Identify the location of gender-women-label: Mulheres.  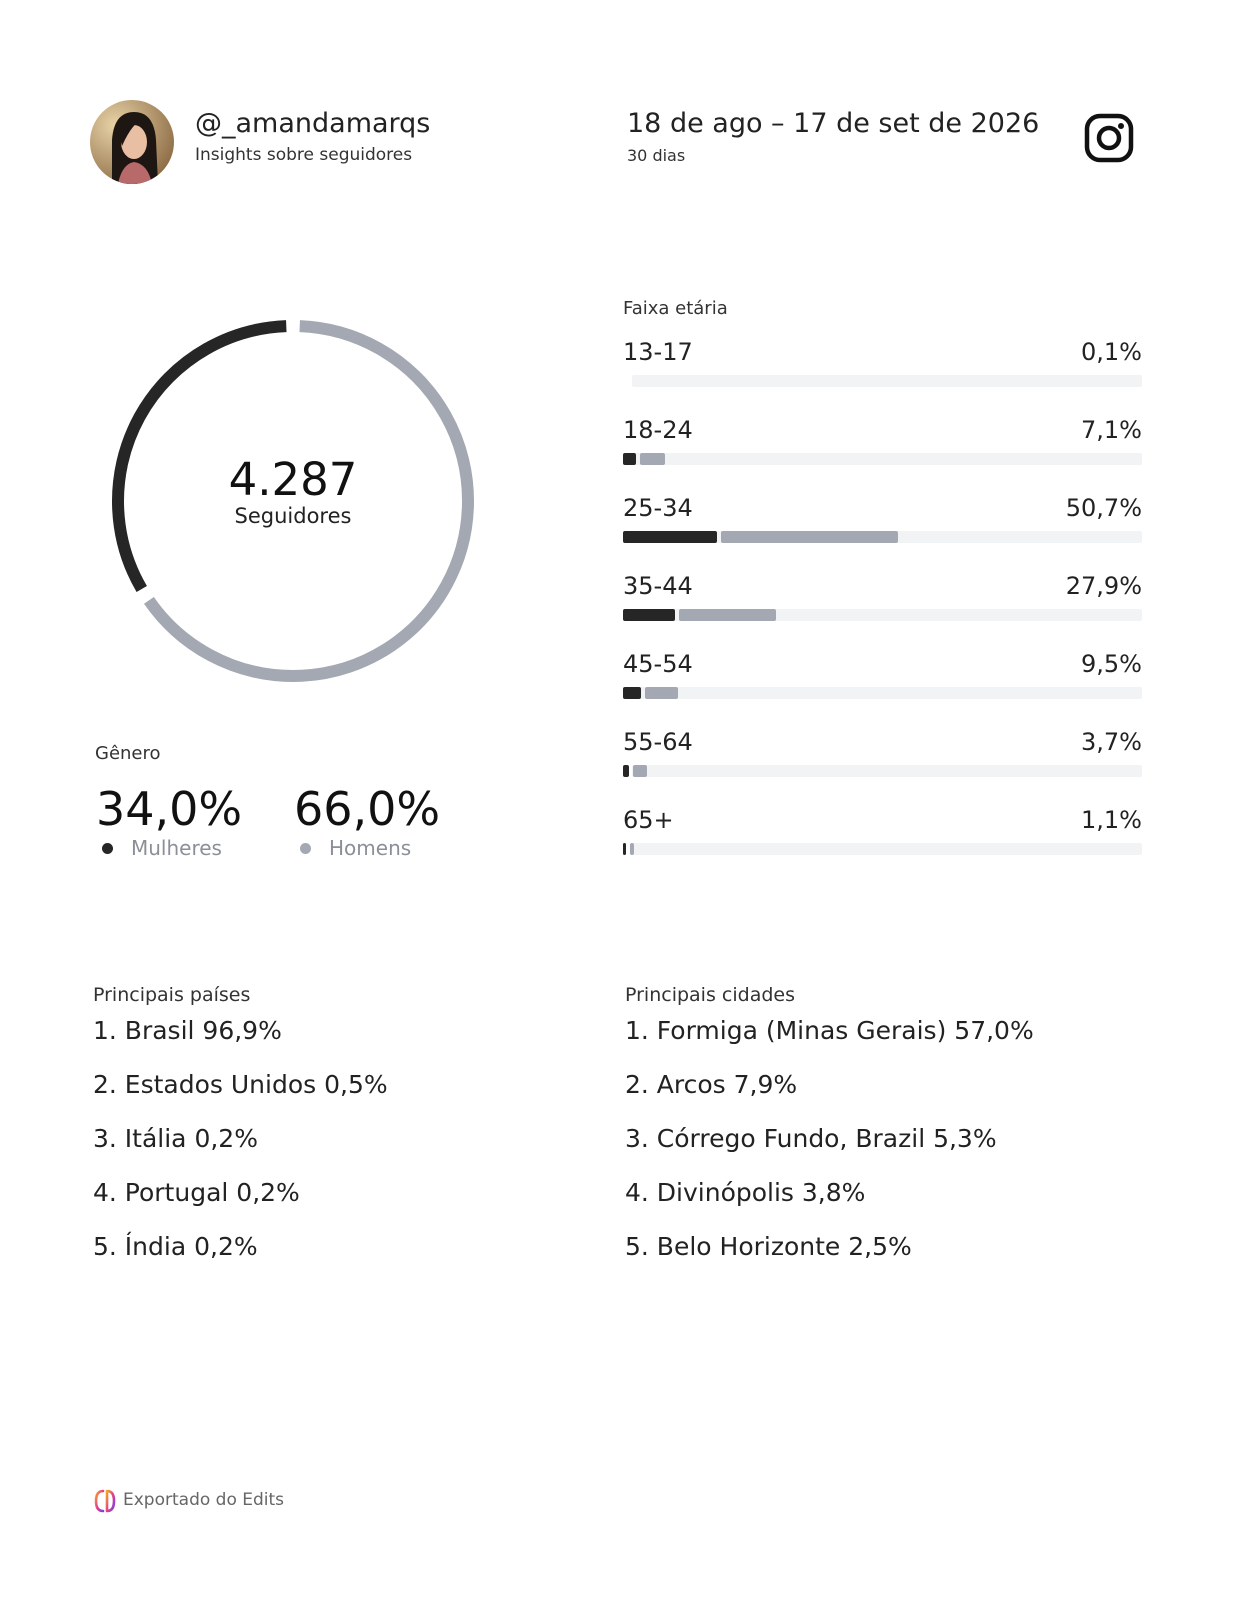
(176, 848).